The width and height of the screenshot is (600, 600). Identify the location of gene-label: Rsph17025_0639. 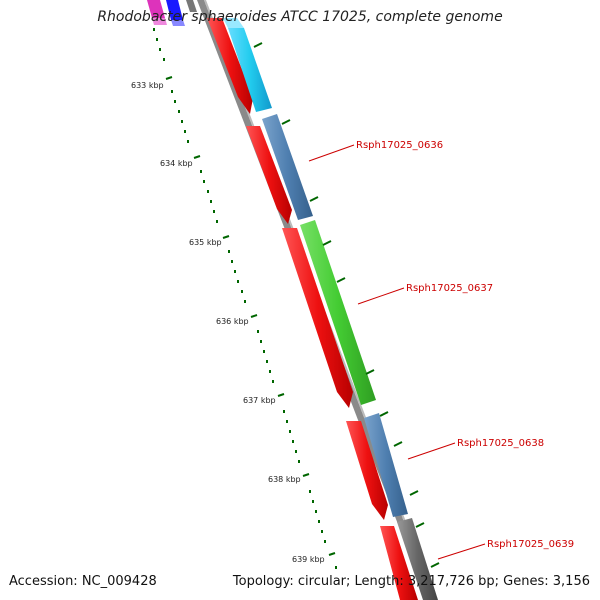
(530, 544).